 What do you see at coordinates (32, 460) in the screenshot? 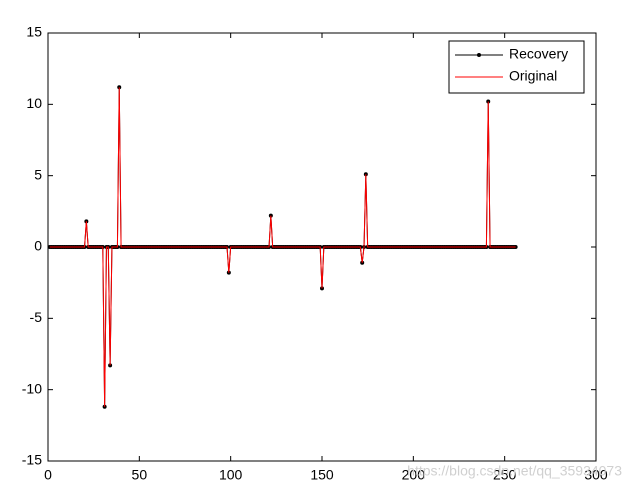
I see `y-tick-label: -15` at bounding box center [32, 460].